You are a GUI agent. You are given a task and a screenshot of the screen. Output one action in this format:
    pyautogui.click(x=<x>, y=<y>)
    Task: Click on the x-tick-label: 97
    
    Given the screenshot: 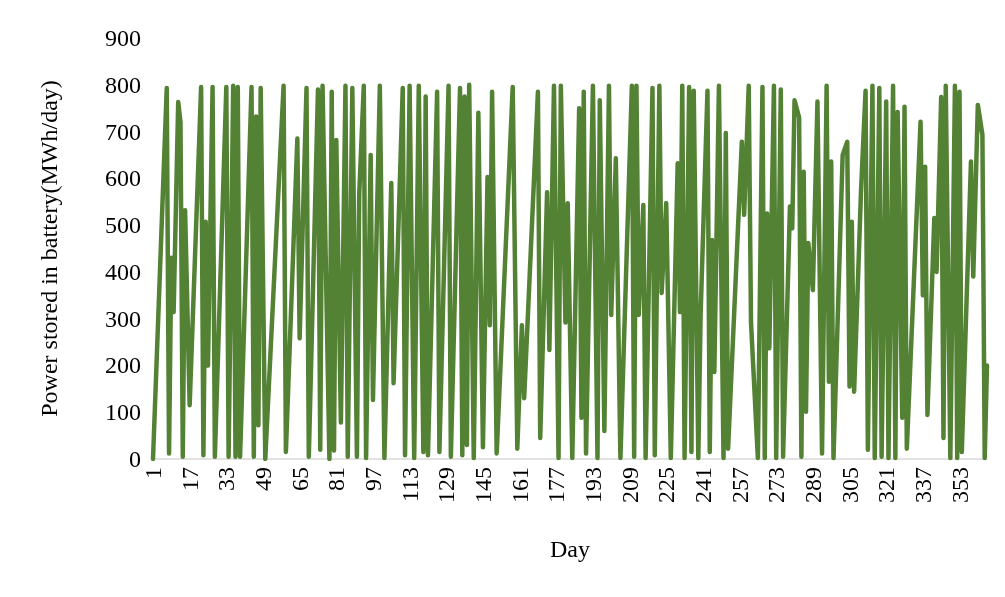 What is the action you would take?
    pyautogui.click(x=372, y=479)
    